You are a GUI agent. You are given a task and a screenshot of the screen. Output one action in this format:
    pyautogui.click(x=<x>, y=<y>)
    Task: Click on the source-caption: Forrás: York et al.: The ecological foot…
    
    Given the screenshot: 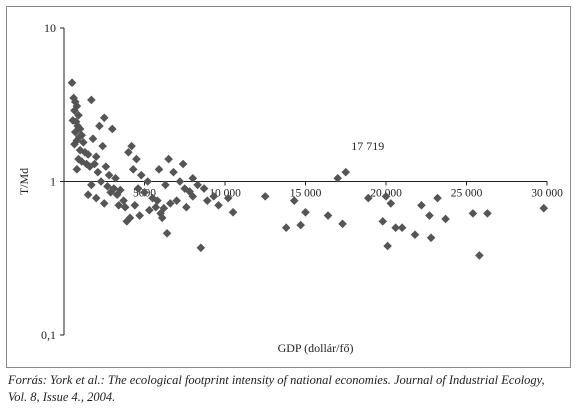 What is the action you would take?
    pyautogui.click(x=291, y=389)
    